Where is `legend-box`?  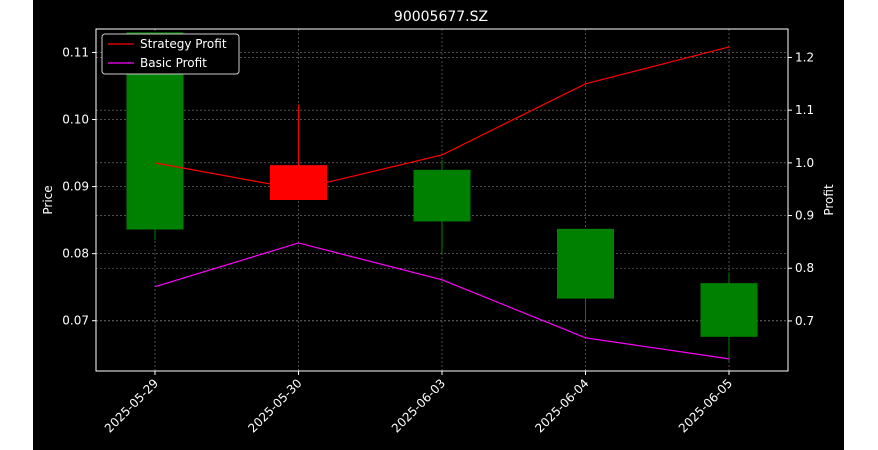 legend-box is located at coordinates (170, 54).